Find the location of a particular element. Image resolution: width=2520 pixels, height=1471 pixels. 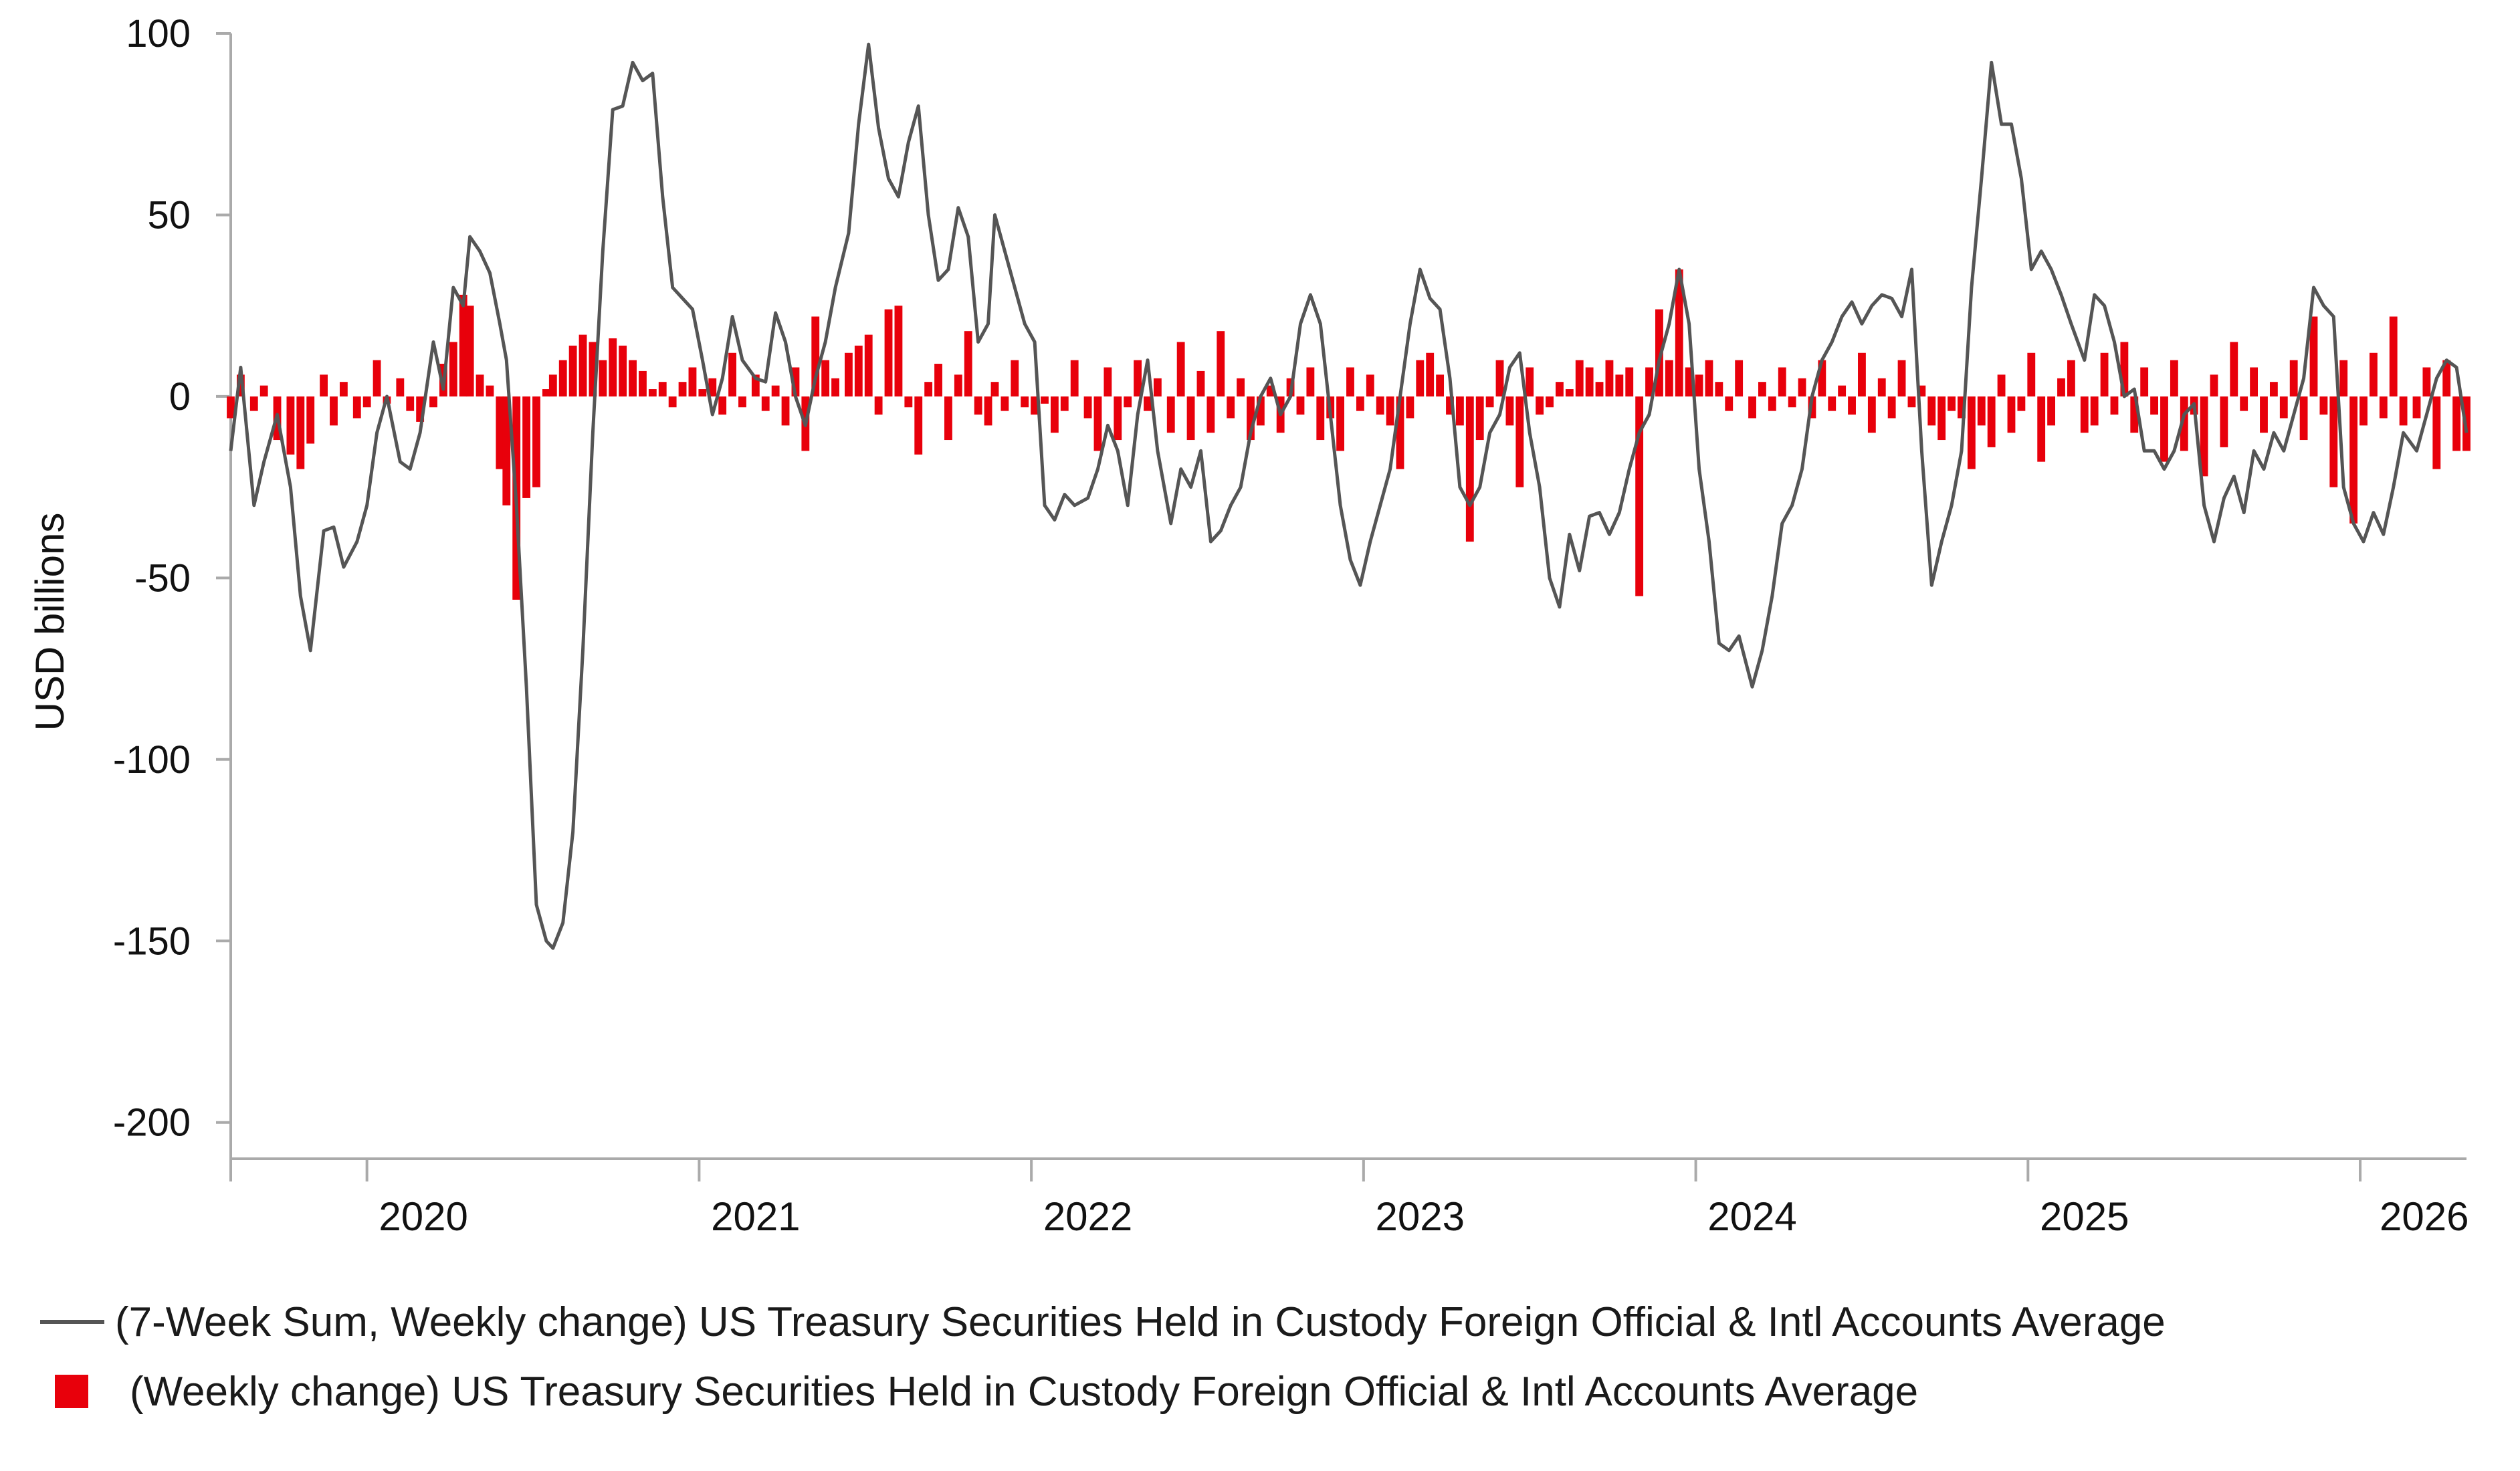

x-tick-label: 2022 is located at coordinates (1087, 1216).